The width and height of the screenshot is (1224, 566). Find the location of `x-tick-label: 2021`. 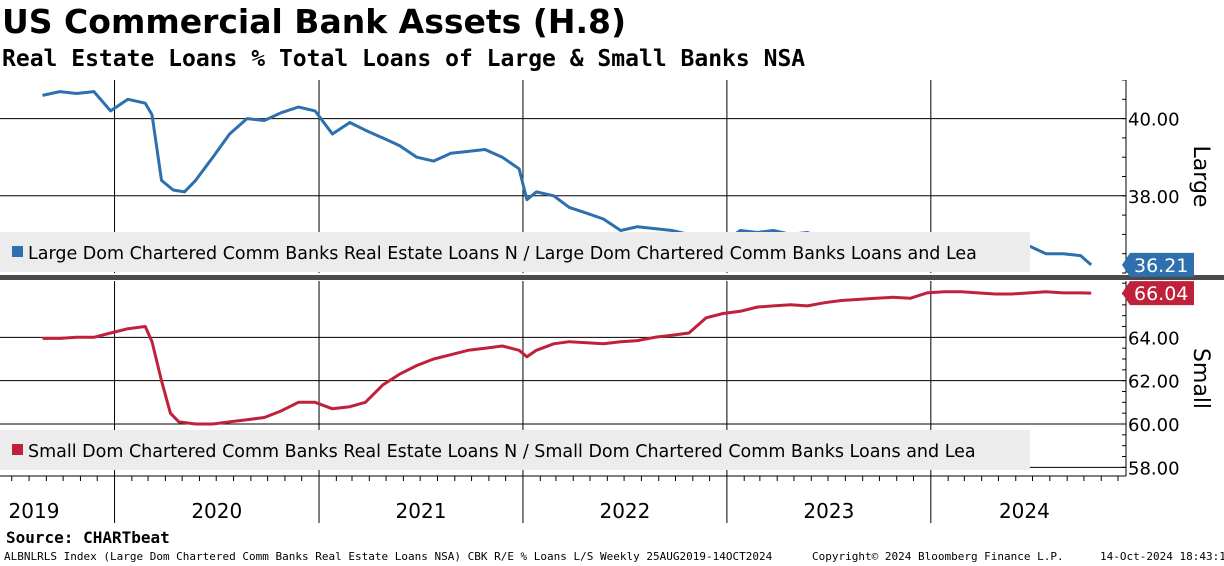

x-tick-label: 2021 is located at coordinates (421, 511).